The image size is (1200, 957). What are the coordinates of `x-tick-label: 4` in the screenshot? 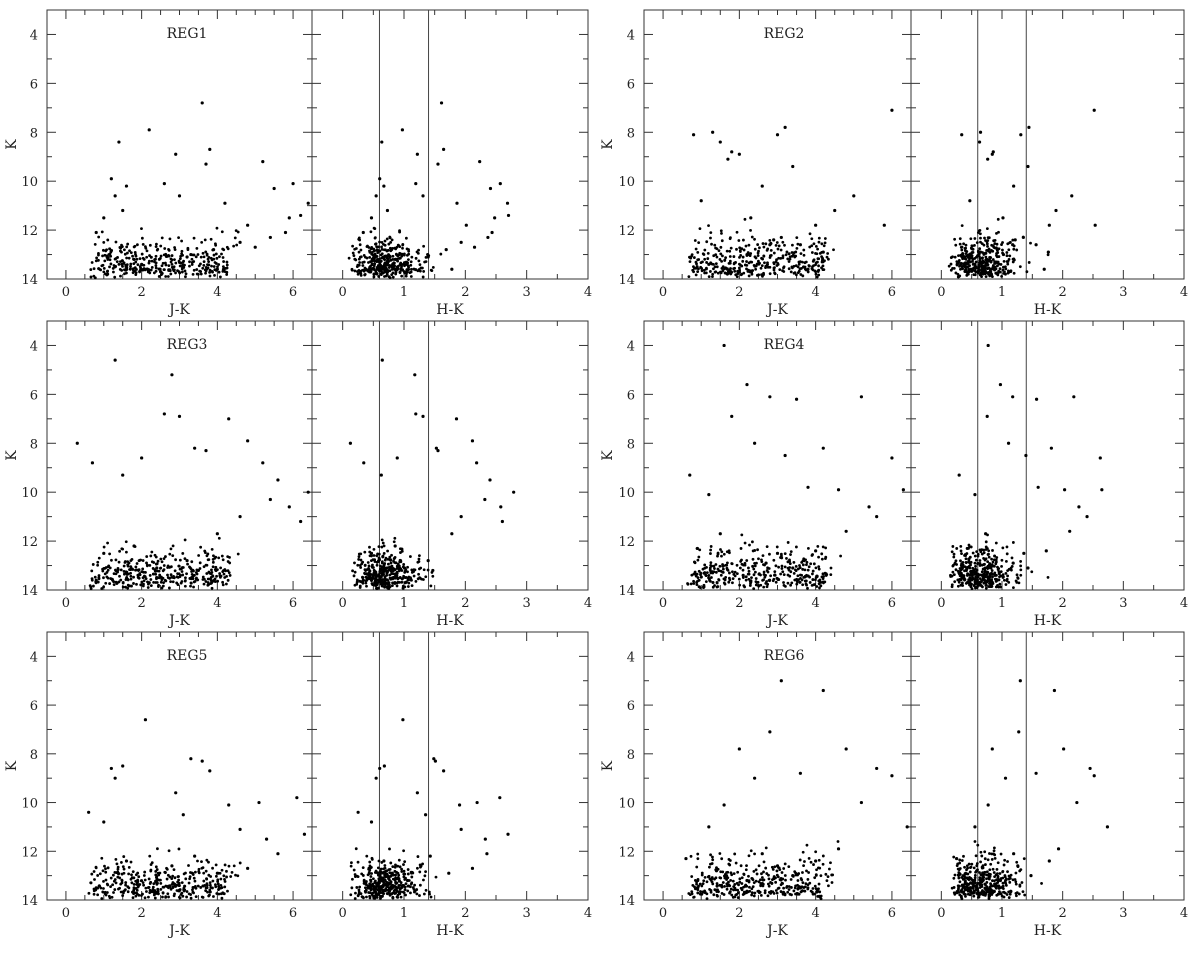 It's located at (588, 603).